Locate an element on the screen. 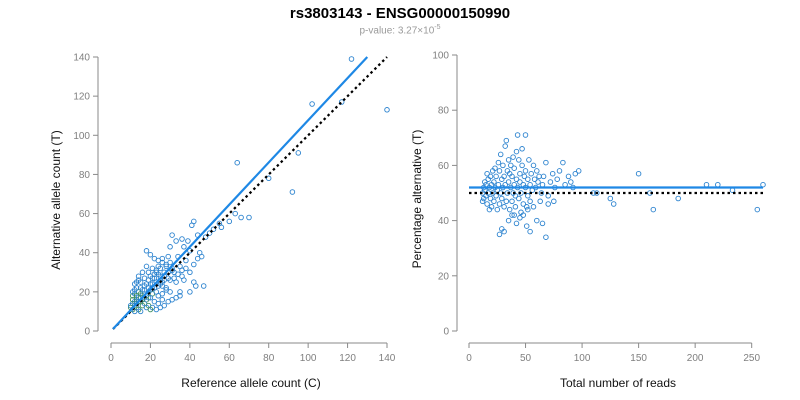 Image resolution: width=800 pixels, height=400 pixels. panel1-x-tick-label: 40 is located at coordinates (190, 358).